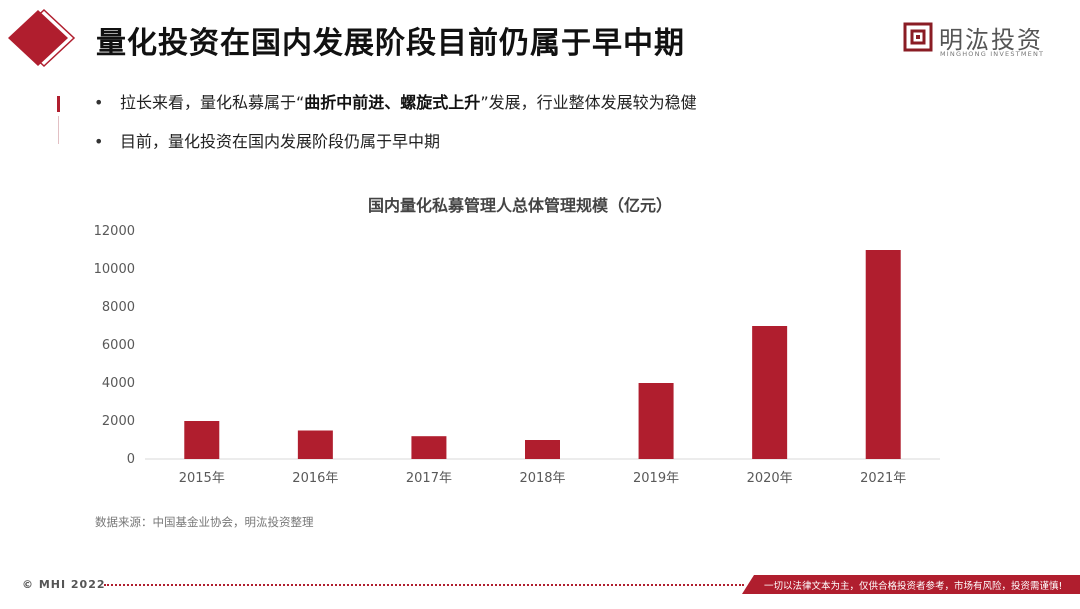  What do you see at coordinates (394, 150) in the screenshot?
I see `bullet-item: 目前，量化投资在国内发展阶段仍属于早中期` at bounding box center [394, 150].